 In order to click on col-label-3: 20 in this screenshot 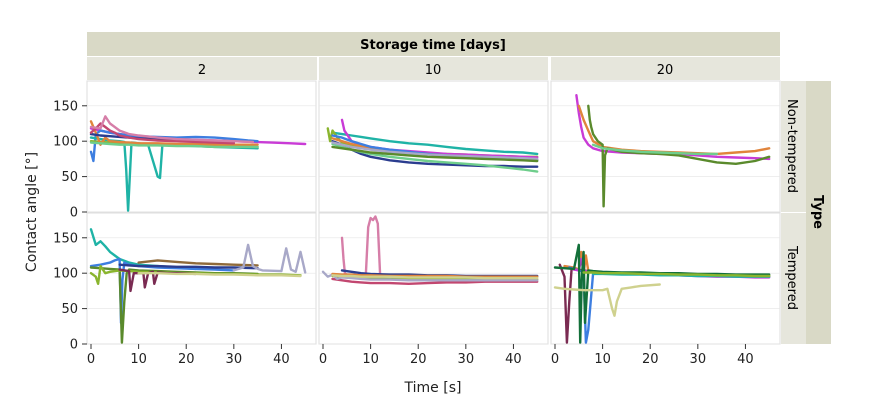, I will do `click(665, 70)`.